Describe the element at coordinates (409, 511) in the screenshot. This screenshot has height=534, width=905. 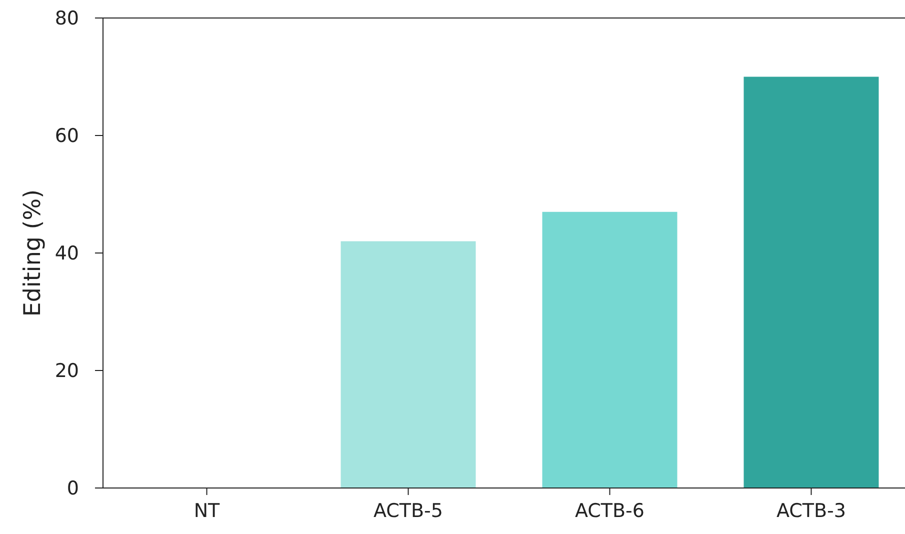
I see `x-tick-label: ACTB-5` at that location.